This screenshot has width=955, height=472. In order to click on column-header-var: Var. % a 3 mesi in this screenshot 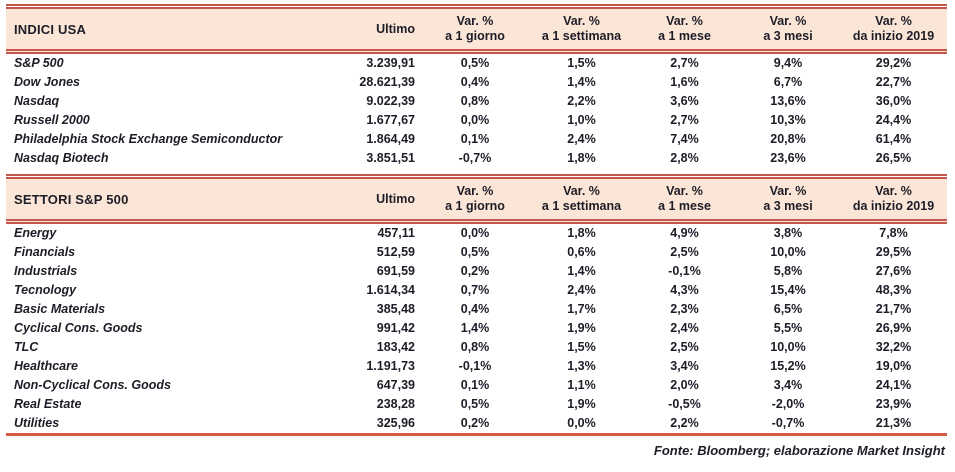, I will do `click(788, 199)`.